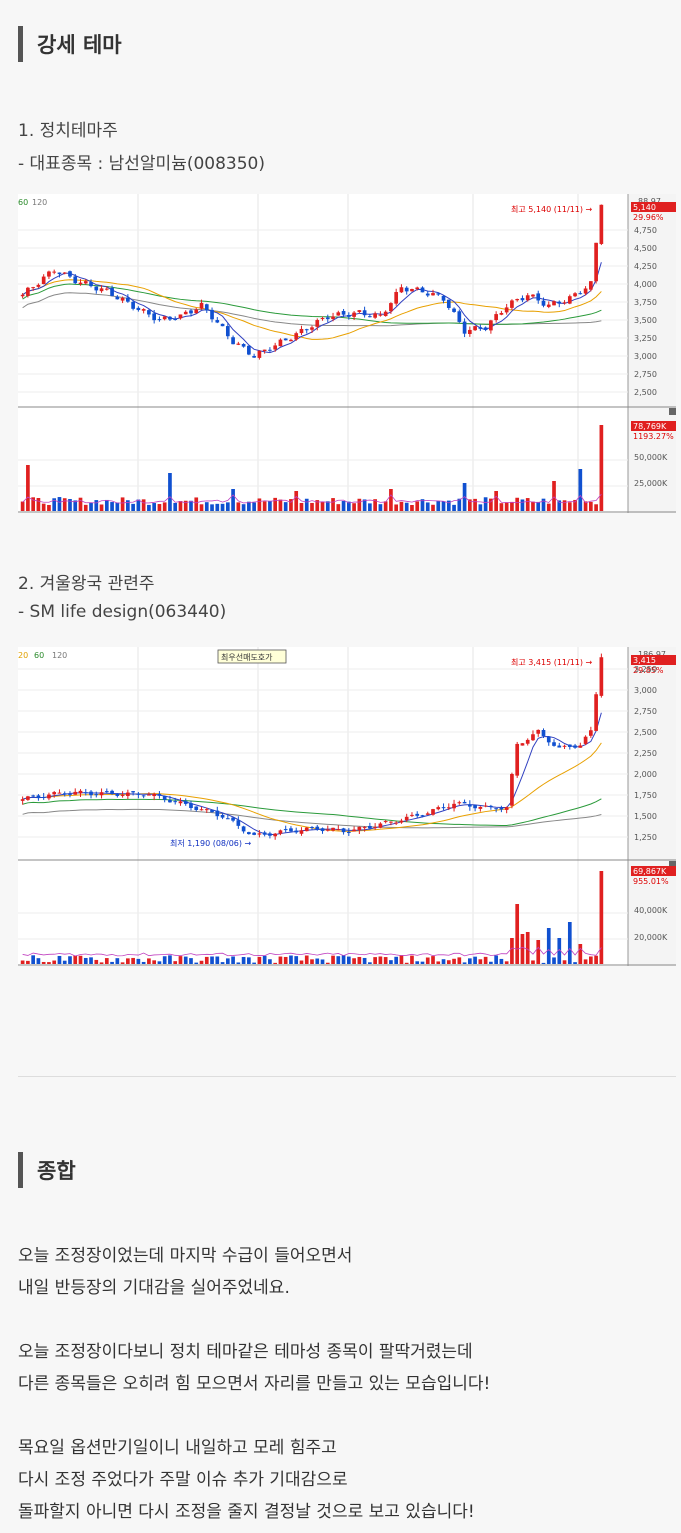 This screenshot has width=681, height=1533. I want to click on chart1-vol-tick-1: 50,000K, so click(651, 457).